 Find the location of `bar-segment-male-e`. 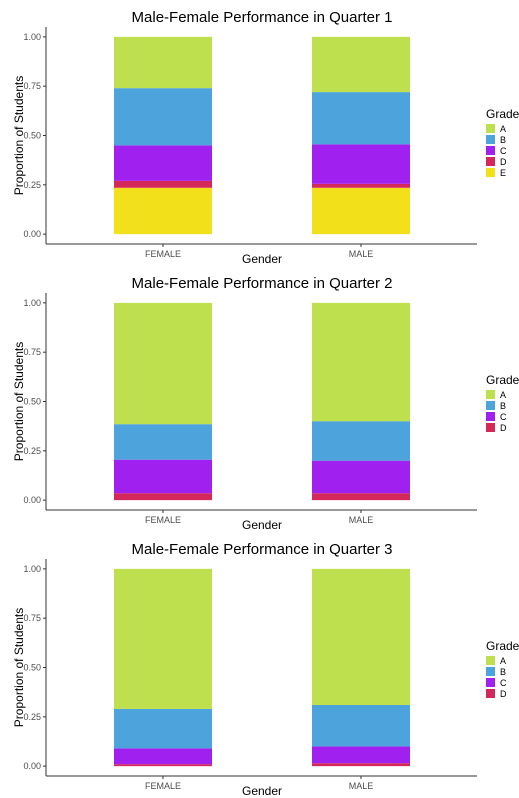

bar-segment-male-e is located at coordinates (361, 211).